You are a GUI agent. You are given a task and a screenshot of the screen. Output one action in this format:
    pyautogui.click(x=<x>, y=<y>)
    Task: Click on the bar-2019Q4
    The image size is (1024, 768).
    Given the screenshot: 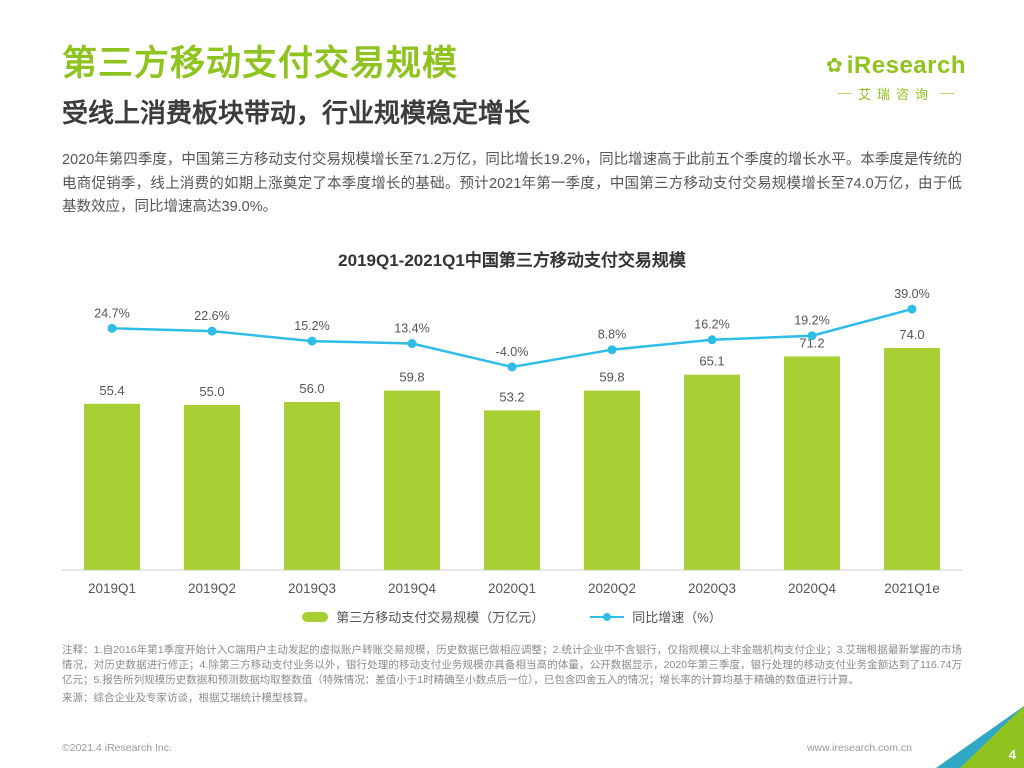 What is the action you would take?
    pyautogui.click(x=412, y=480)
    